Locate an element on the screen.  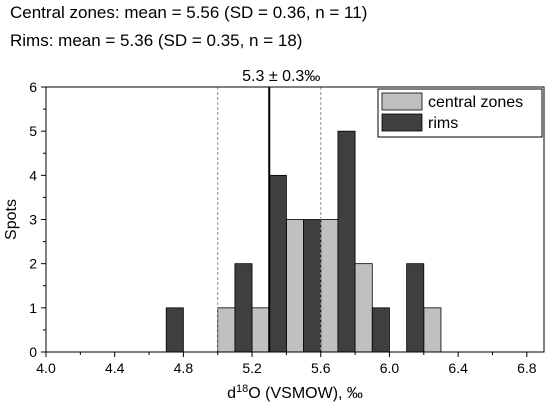
reference-lines is located at coordinates (269, 219).